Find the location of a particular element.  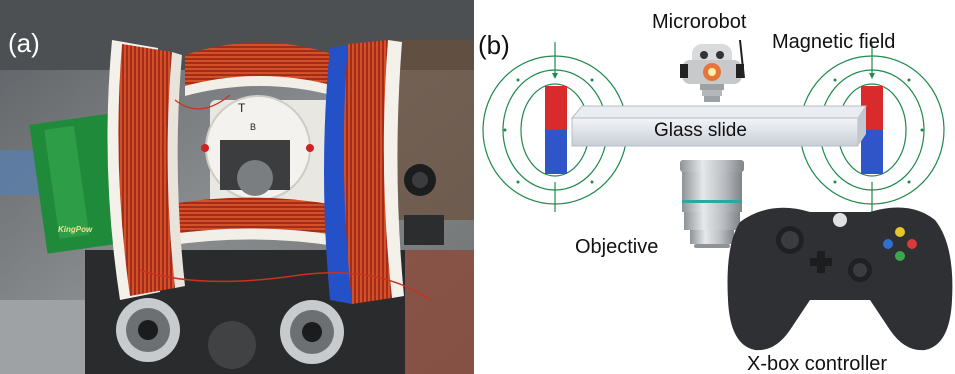

coil-top is located at coordinates (260, 69).